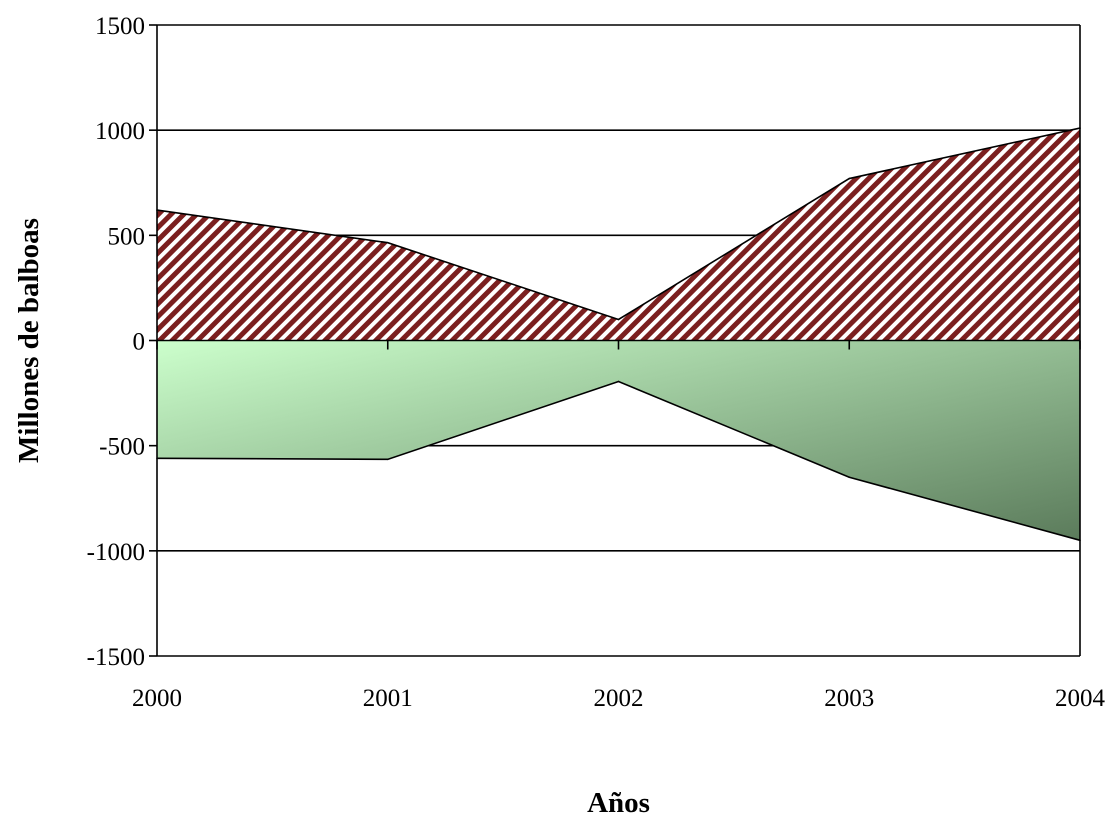 Image resolution: width=1116 pixels, height=827 pixels. Describe the element at coordinates (127, 236) in the screenshot. I see `y-tick-label-500: 500` at that location.